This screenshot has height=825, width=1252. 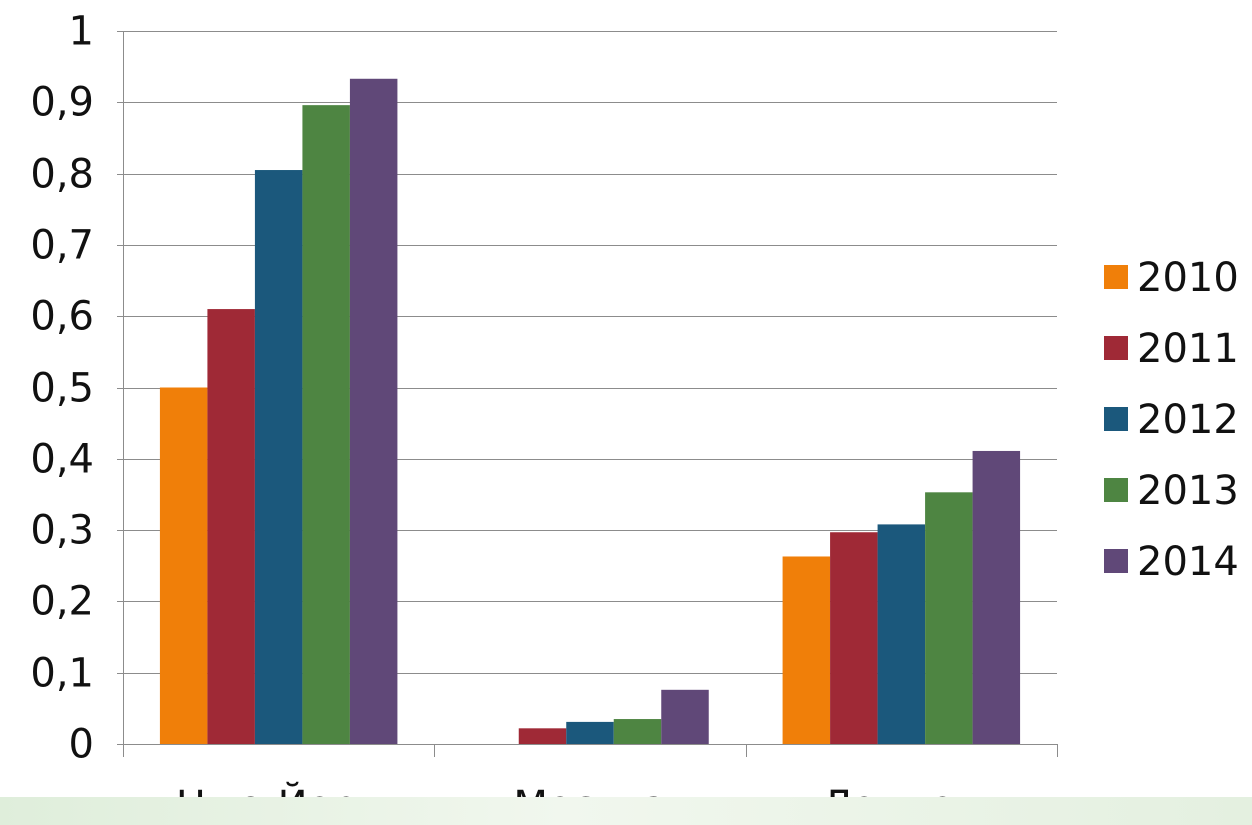 What do you see at coordinates (1188, 278) in the screenshot?
I see `legend-label: 2010` at bounding box center [1188, 278].